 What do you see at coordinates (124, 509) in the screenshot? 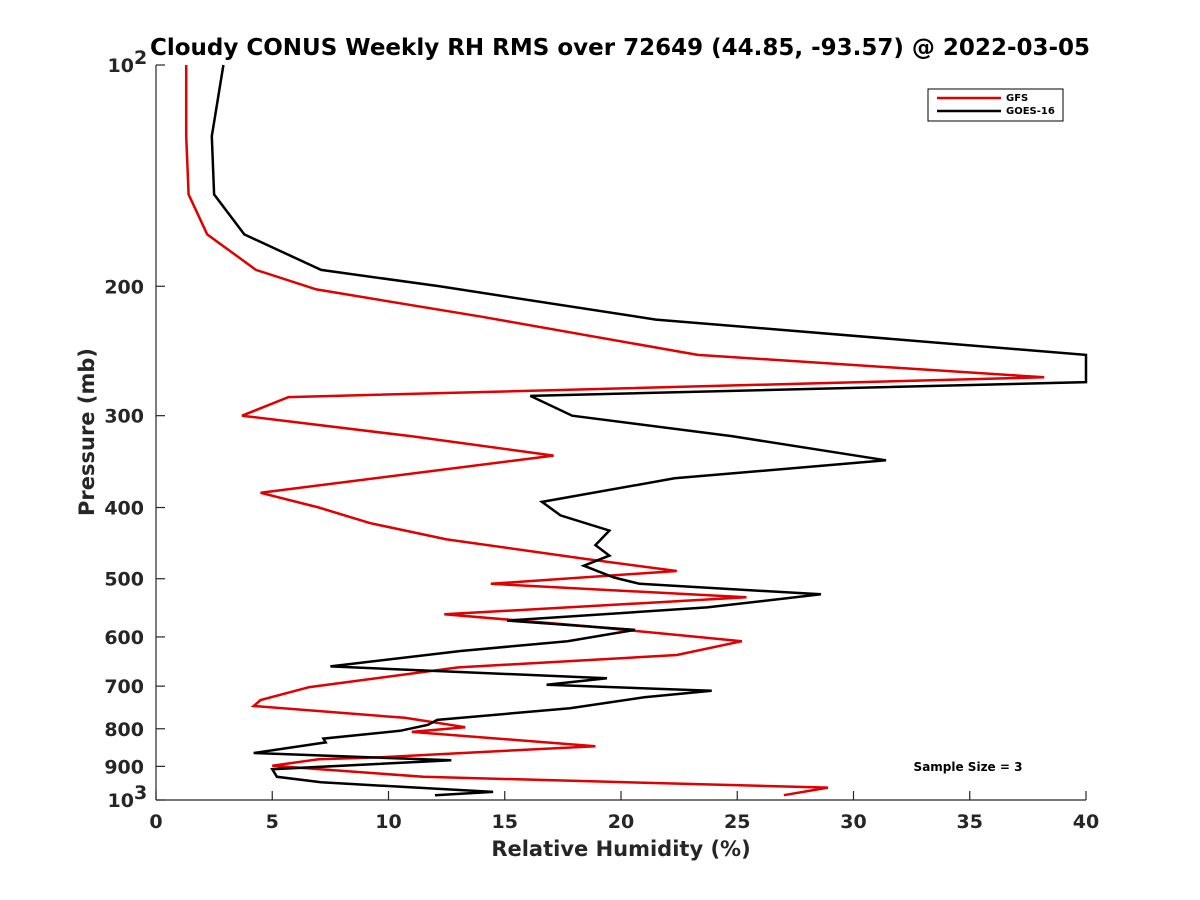
I see `y-tick-label: 400` at bounding box center [124, 509].